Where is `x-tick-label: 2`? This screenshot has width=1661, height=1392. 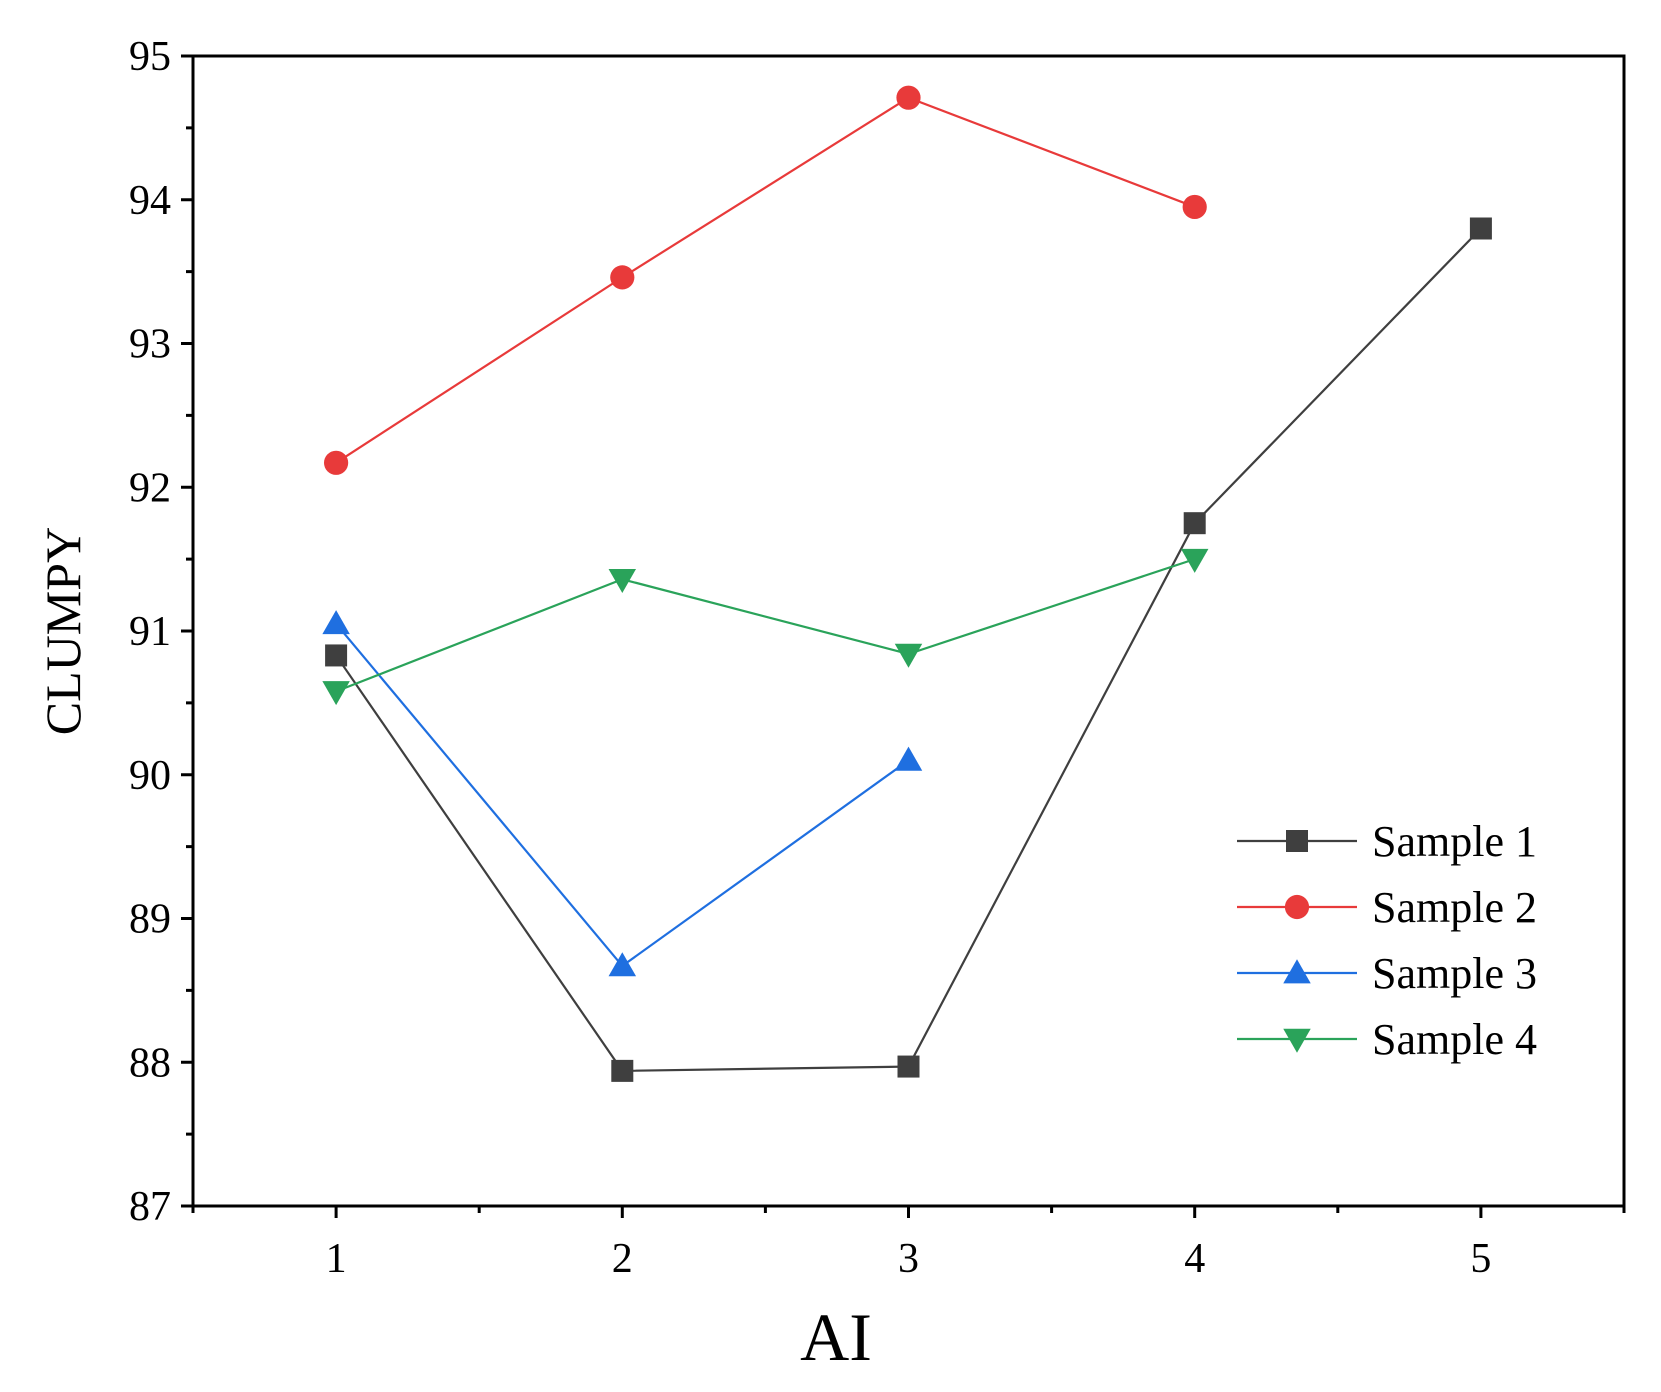
x-tick-label: 2 is located at coordinates (622, 1259).